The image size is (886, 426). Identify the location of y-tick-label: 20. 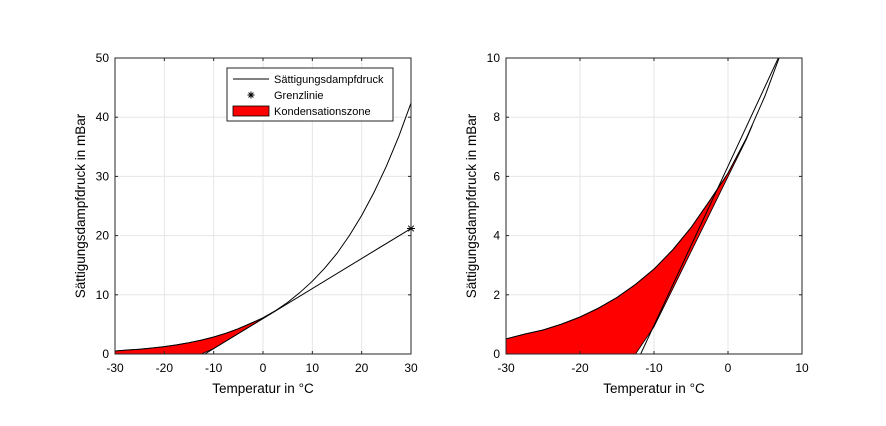
(103, 236).